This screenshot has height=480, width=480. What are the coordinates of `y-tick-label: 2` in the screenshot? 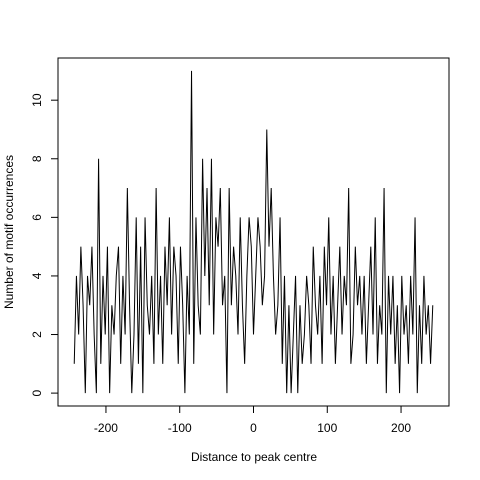 It's located at (37, 334).